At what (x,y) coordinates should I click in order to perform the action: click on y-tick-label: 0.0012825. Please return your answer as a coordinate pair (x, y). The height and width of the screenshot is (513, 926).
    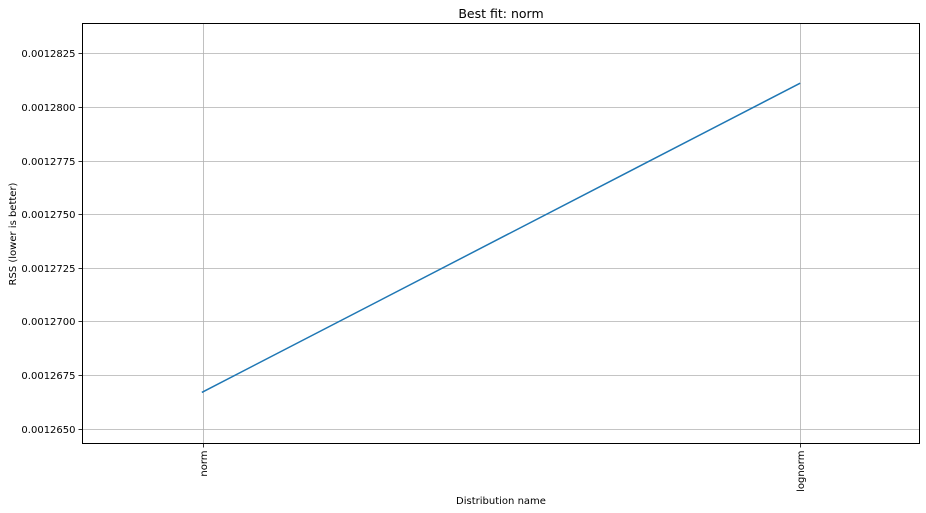
    Looking at the image, I should click on (48, 54).